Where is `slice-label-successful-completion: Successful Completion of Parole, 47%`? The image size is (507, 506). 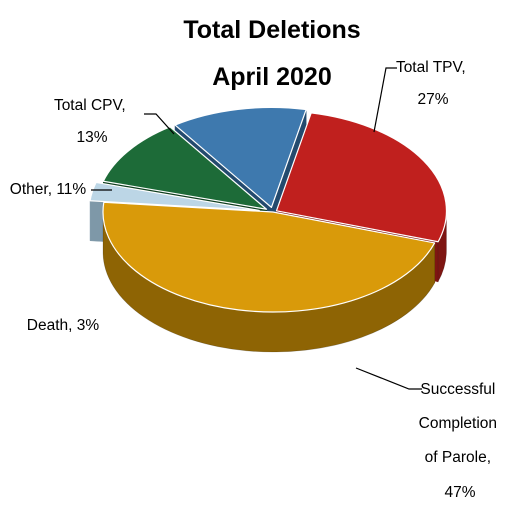
slice-label-successful-completion: Successful Completion of Parole, 47% is located at coordinates (460, 441).